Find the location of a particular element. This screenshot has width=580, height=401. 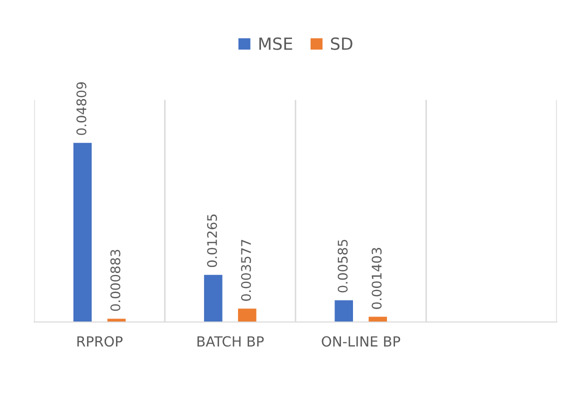

x-tick-label: BATCH BP is located at coordinates (231, 341).